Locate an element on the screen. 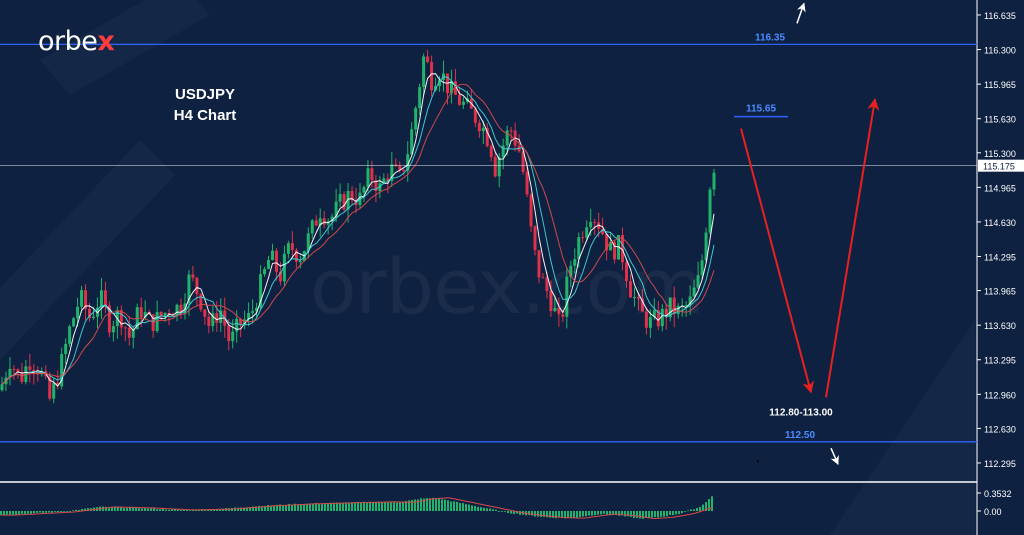  price-tick-label: 112.630 is located at coordinates (1000, 429).